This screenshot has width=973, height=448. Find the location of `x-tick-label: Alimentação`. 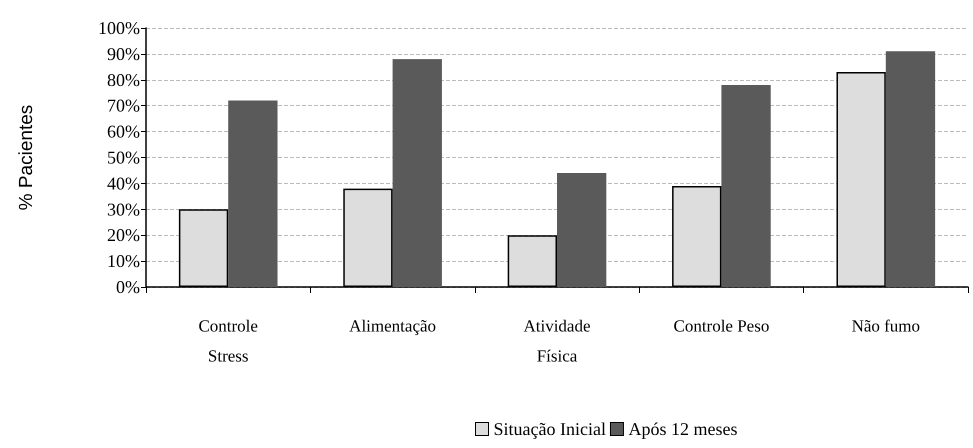

x-tick-label: Alimentação is located at coordinates (392, 326).